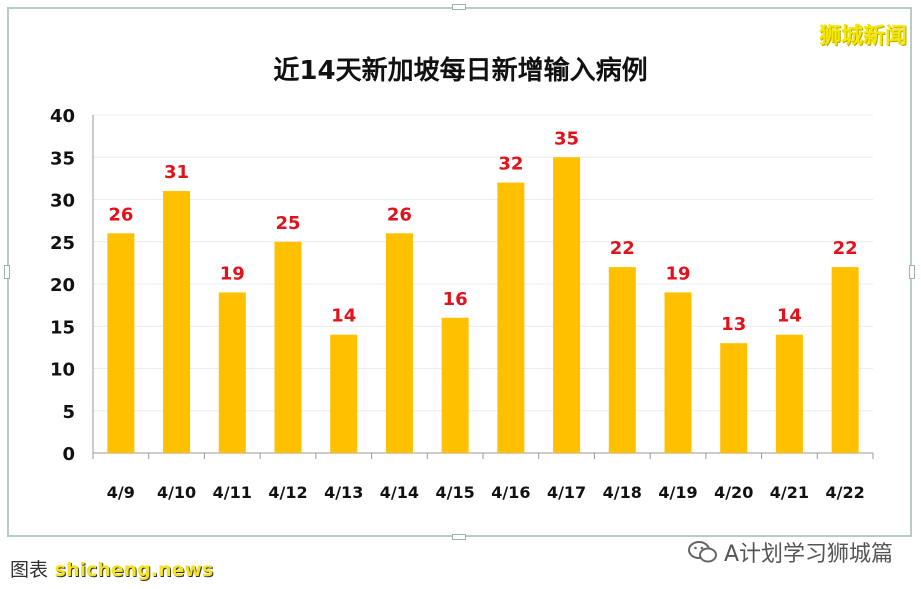  Describe the element at coordinates (733, 324) in the screenshot. I see `data-label: 13` at that location.